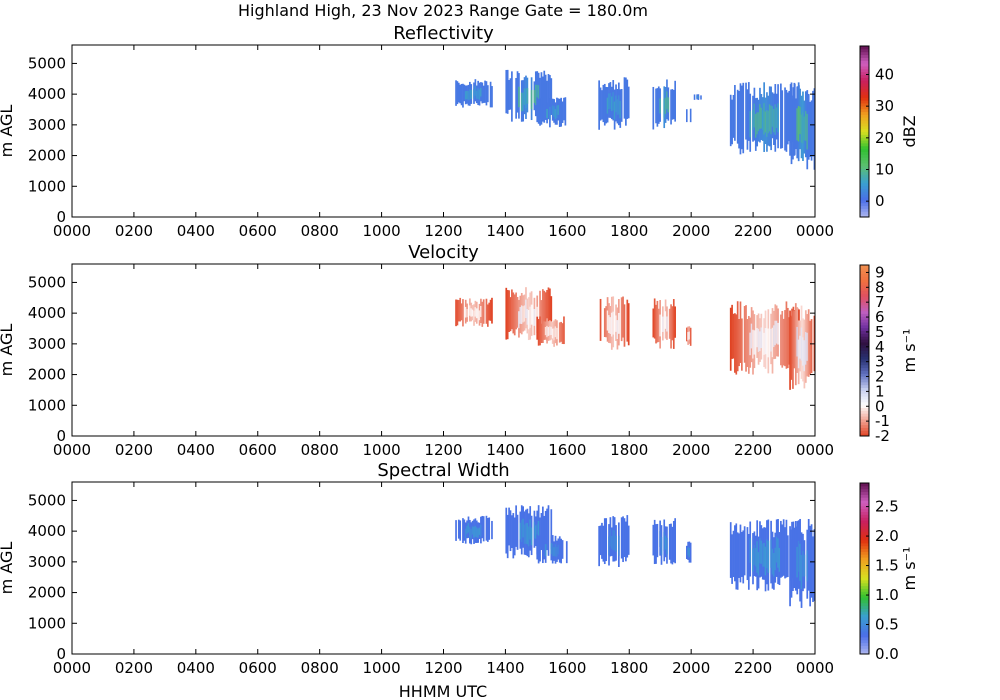 The width and height of the screenshot is (1000, 700). What do you see at coordinates (909, 351) in the screenshot?
I see `colorbar-label: m s⁻¹` at bounding box center [909, 351].